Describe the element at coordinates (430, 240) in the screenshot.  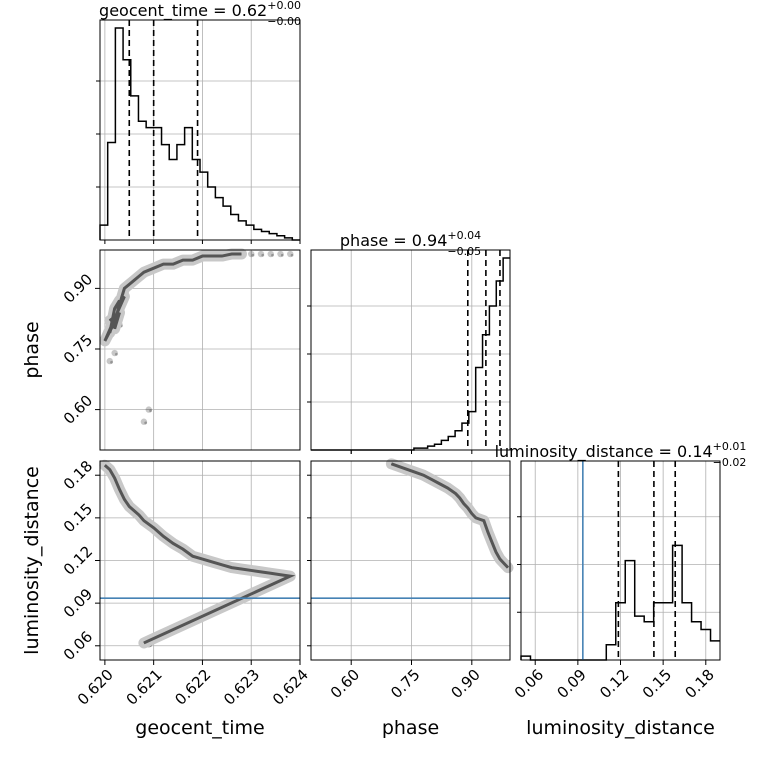
I see `title-median-phase: 0.94` at that location.